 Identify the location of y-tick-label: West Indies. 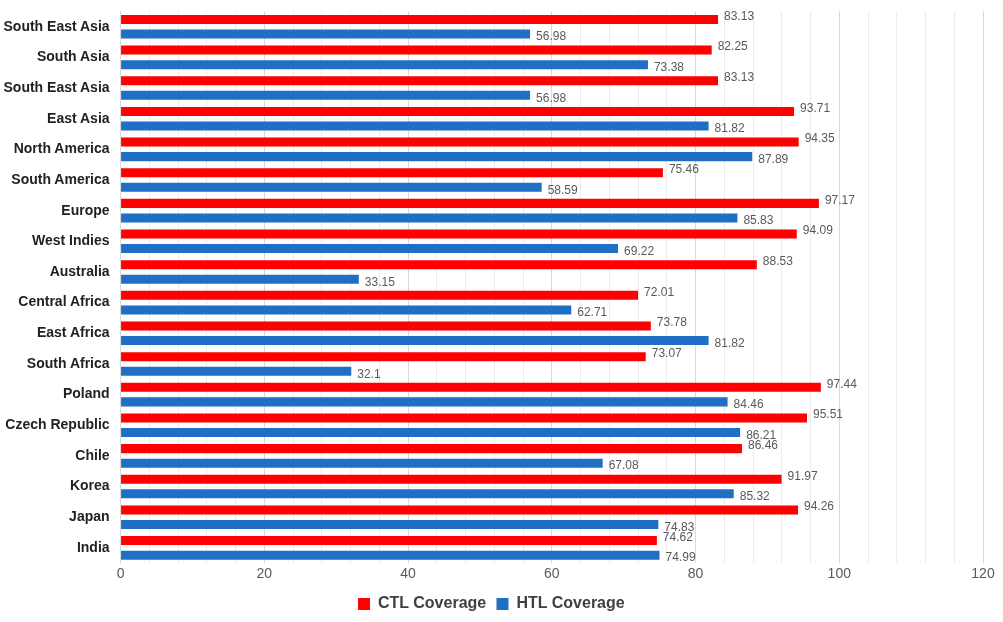
(71, 240).